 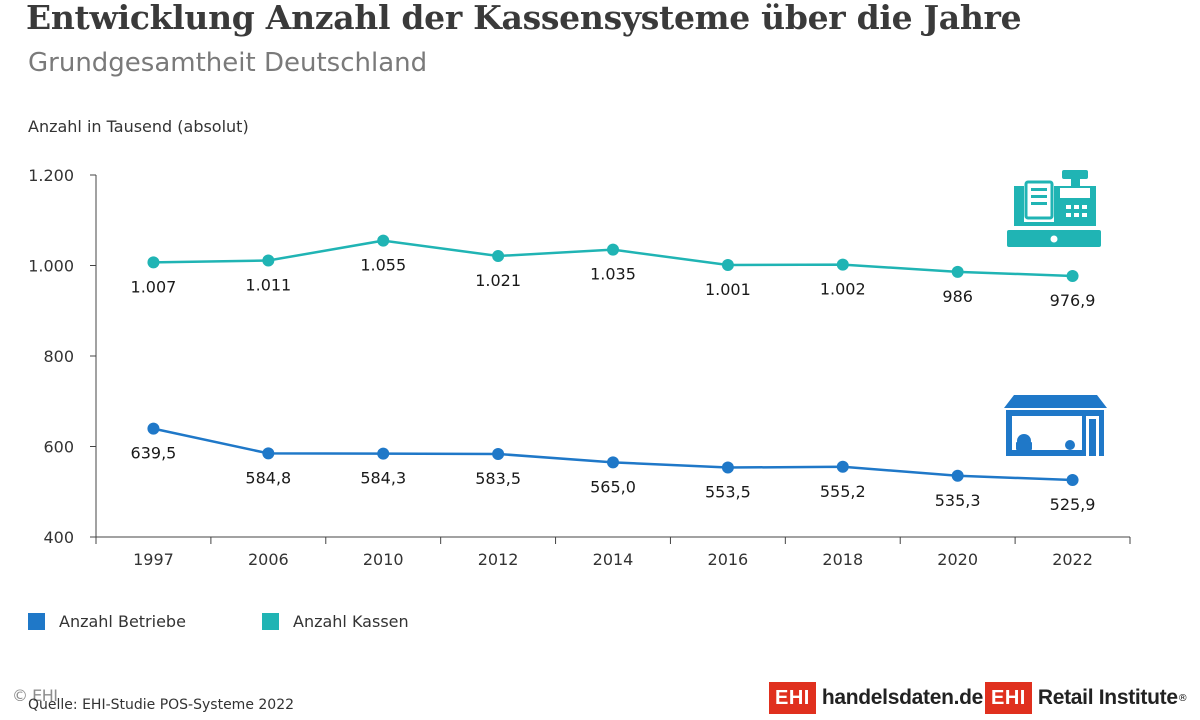 What do you see at coordinates (957, 559) in the screenshot?
I see `x-tick-label: 2020` at bounding box center [957, 559].